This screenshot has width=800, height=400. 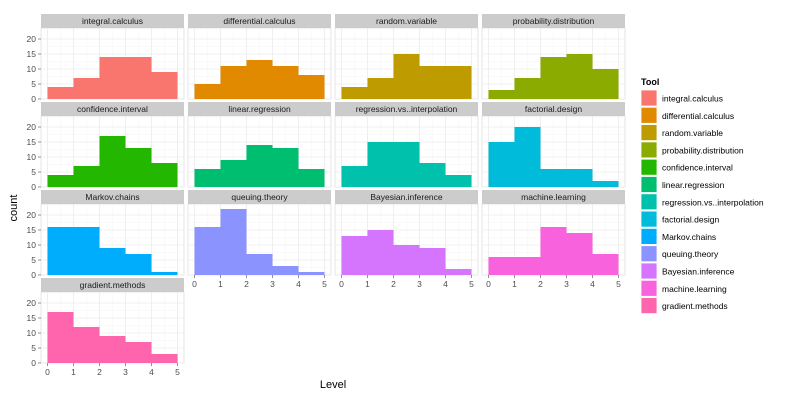 What do you see at coordinates (32, 318) in the screenshot?
I see `y-tick-label: 15` at bounding box center [32, 318].